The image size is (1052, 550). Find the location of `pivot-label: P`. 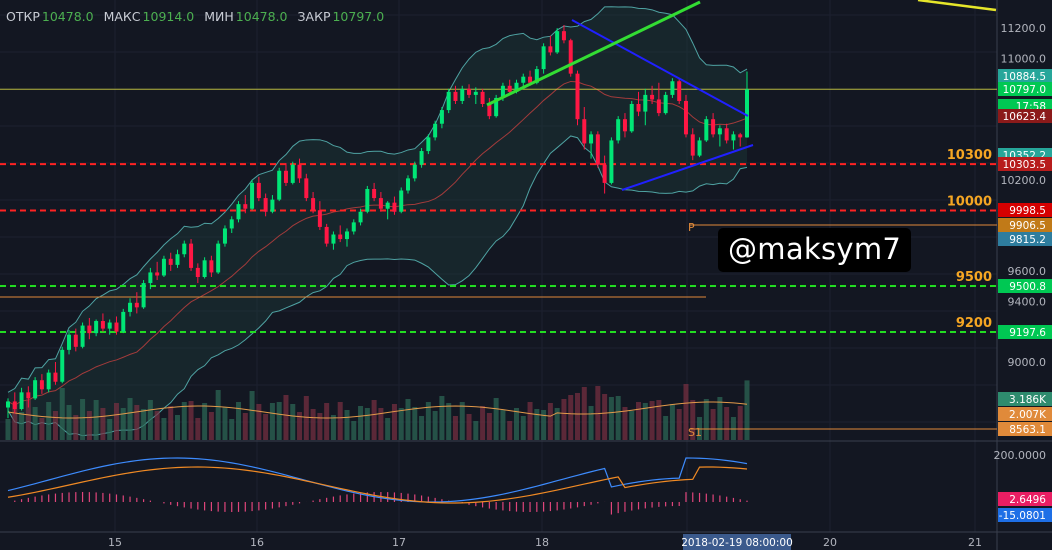

pivot-label: P is located at coordinates (691, 227).